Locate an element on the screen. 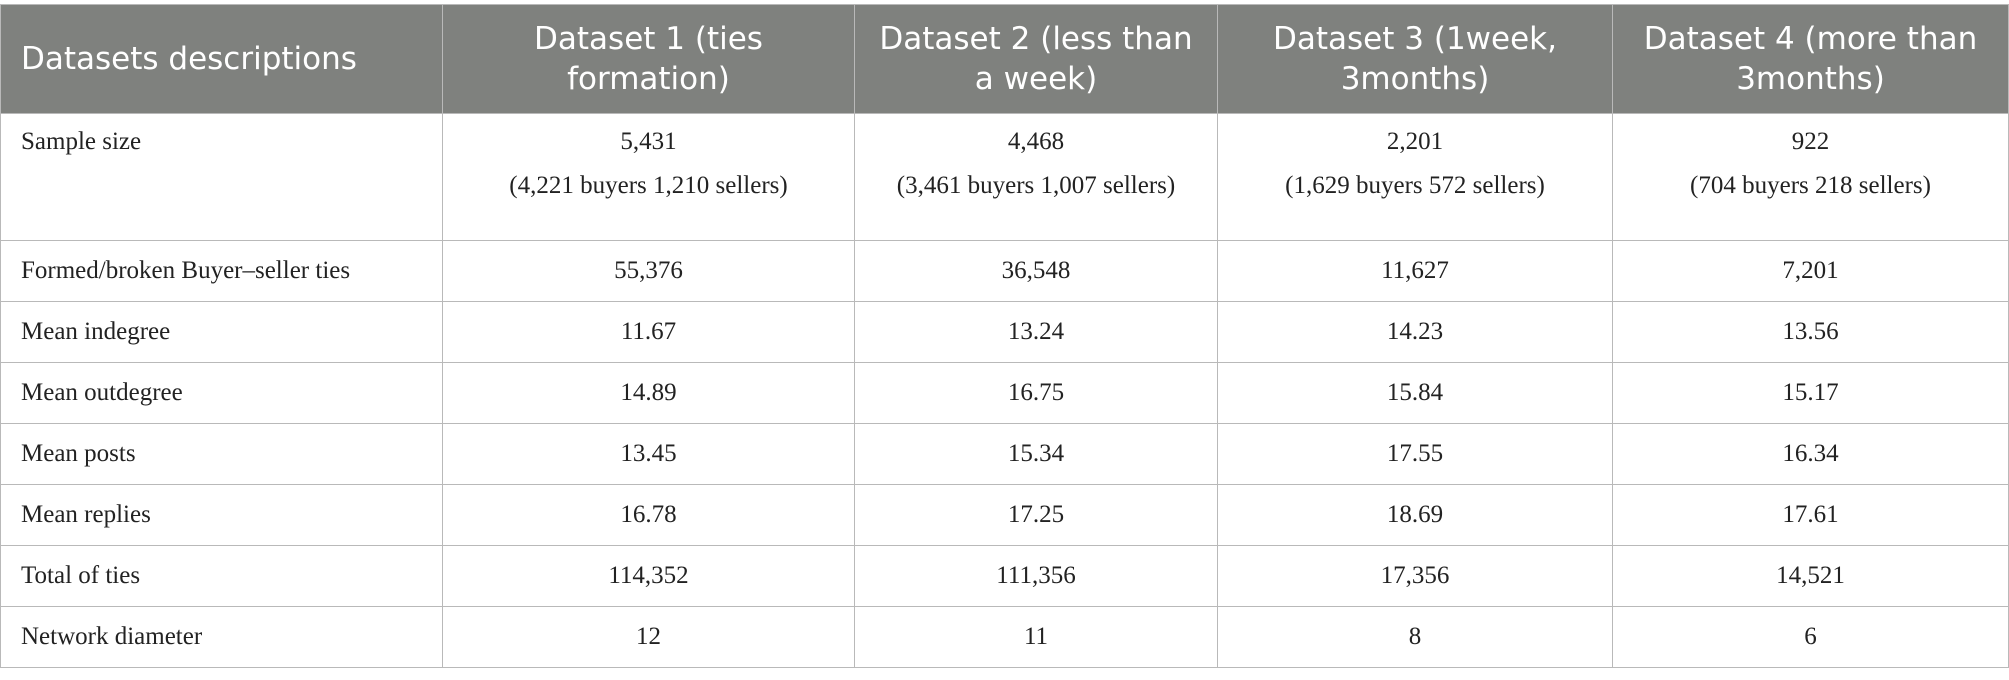 Image resolution: width=2009 pixels, height=680 pixels. header-cell: Dataset 2 (less than a week) is located at coordinates (1036, 59).